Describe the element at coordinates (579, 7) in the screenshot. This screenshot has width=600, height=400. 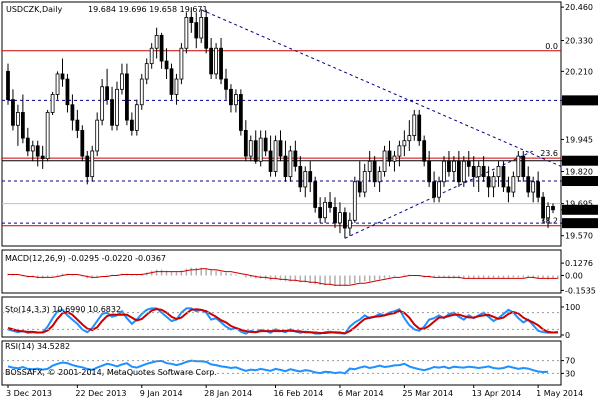
I see `price-tick-label: 20.460` at that location.